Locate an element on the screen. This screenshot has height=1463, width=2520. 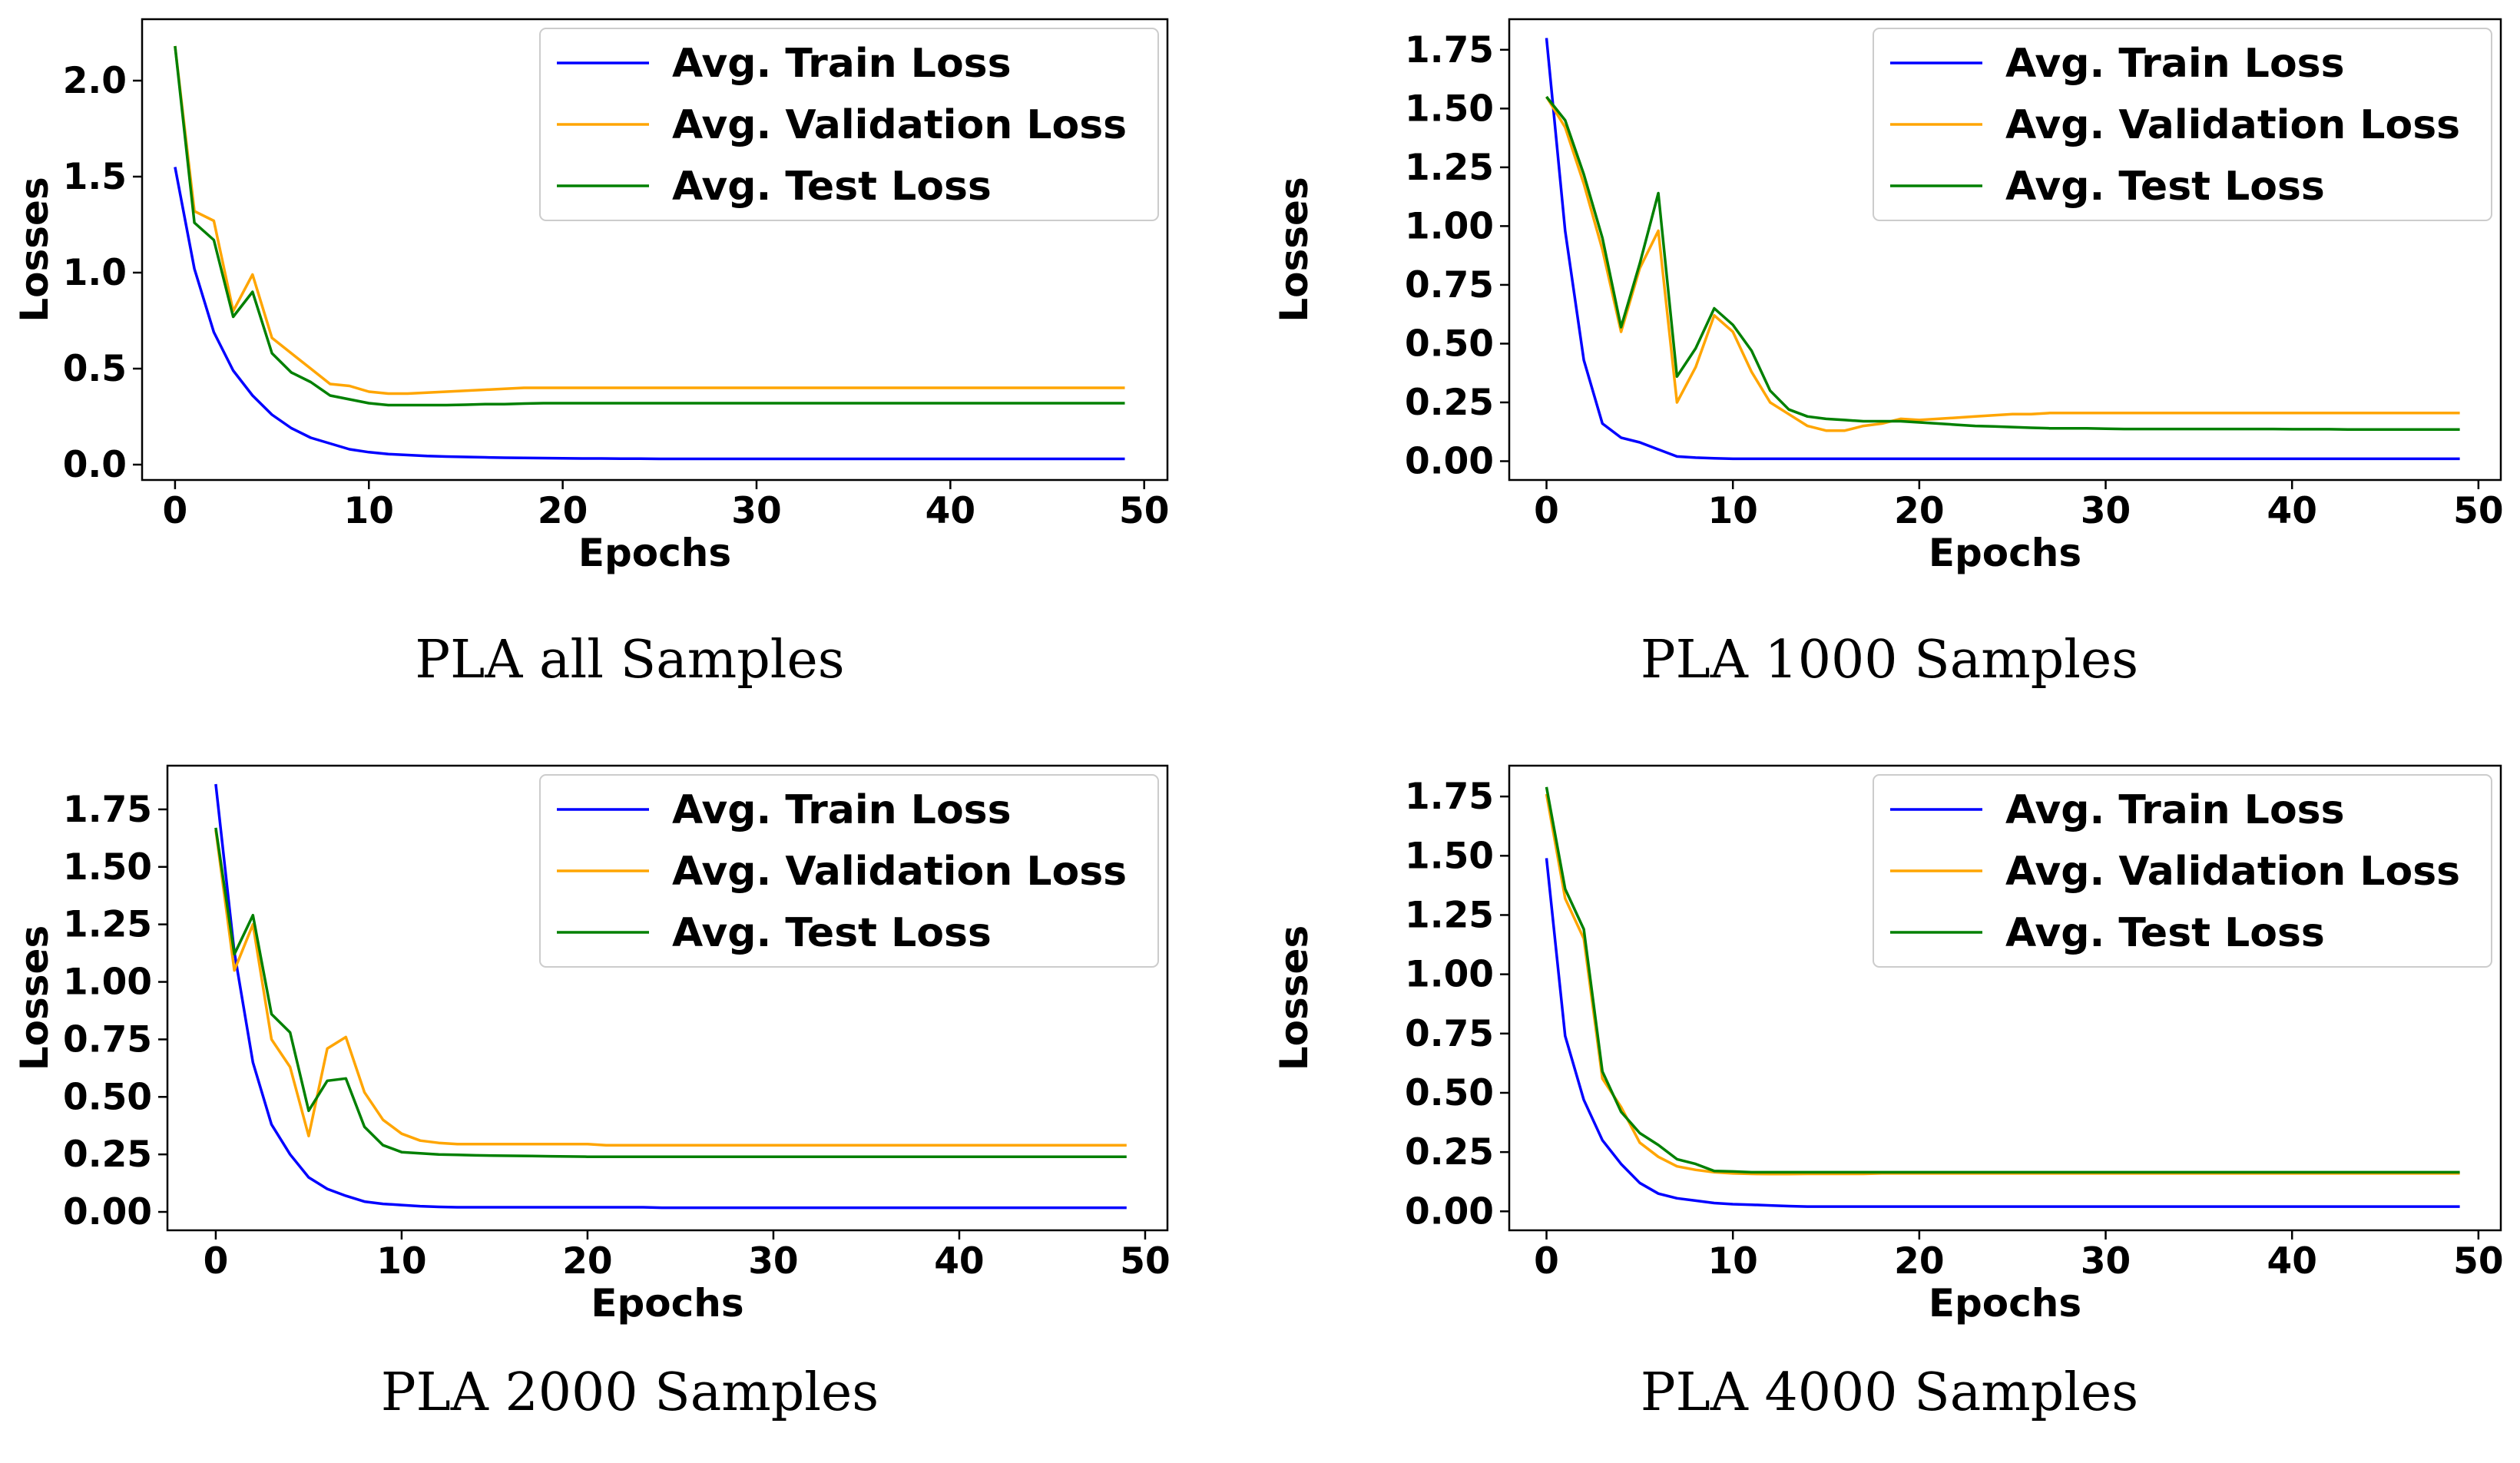
chart-caption: PLA 4000 Samples is located at coordinates (1889, 1392).